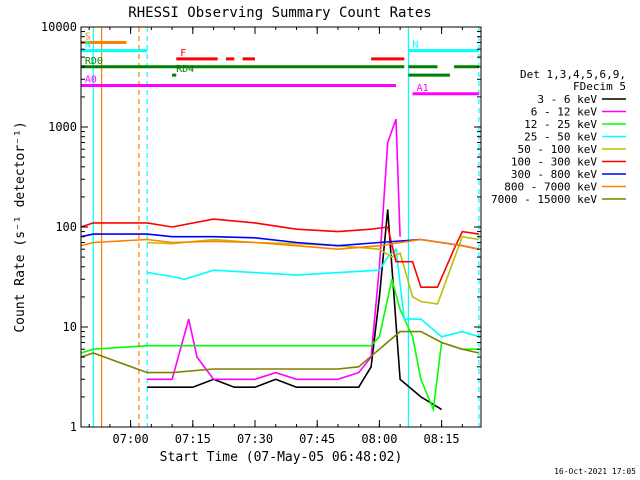 The image size is (640, 480). I want to click on legend-label: 25 - 50 keV, so click(560, 137).